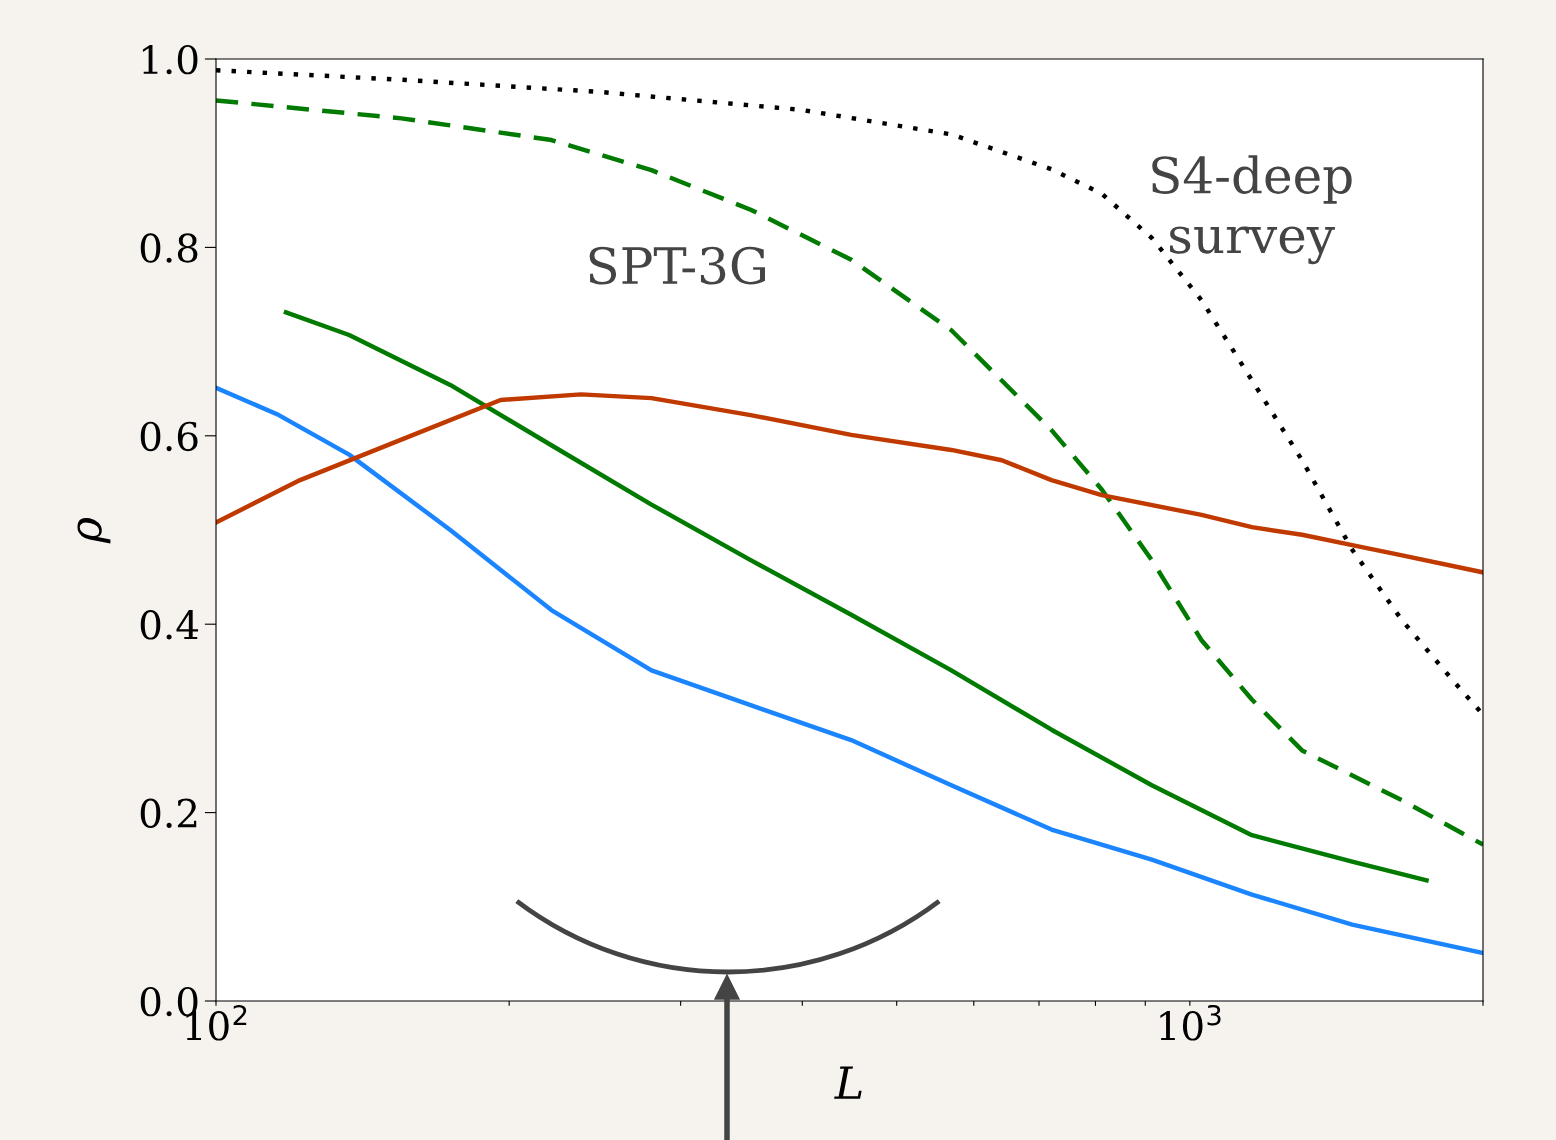 The height and width of the screenshot is (1140, 1556). What do you see at coordinates (170, 59) in the screenshot?
I see `y-tick-label: 1.0` at bounding box center [170, 59].